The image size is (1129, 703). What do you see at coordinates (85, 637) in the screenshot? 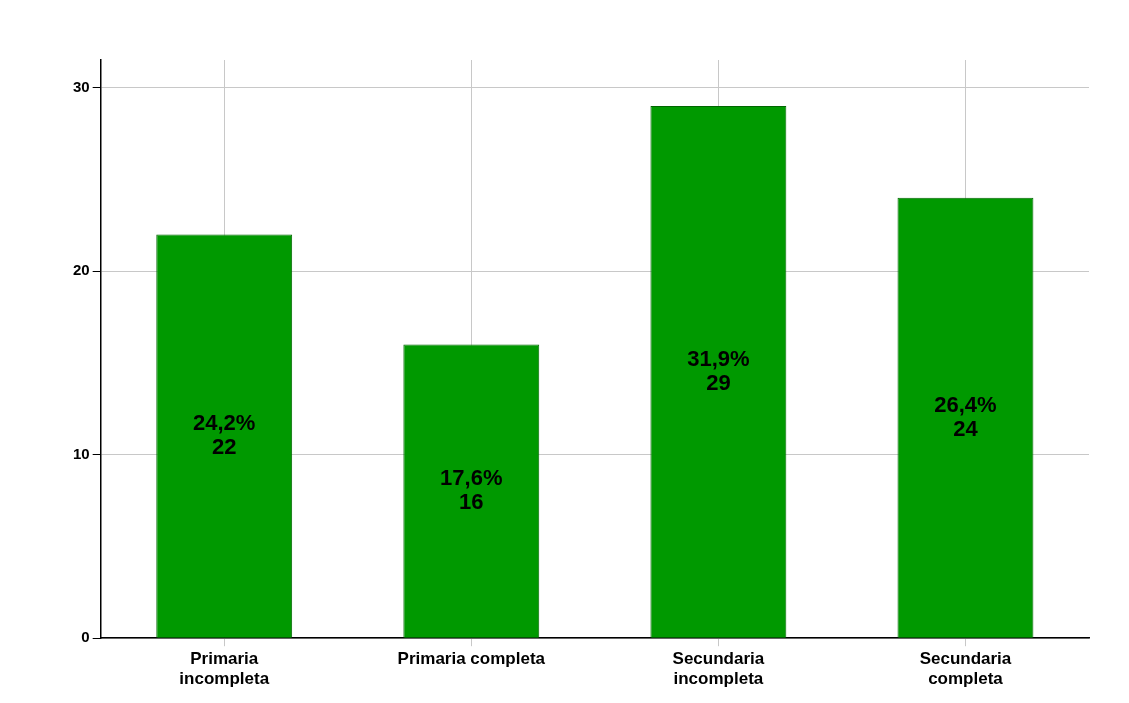
I see `y-tick-label: 0` at bounding box center [85, 637].